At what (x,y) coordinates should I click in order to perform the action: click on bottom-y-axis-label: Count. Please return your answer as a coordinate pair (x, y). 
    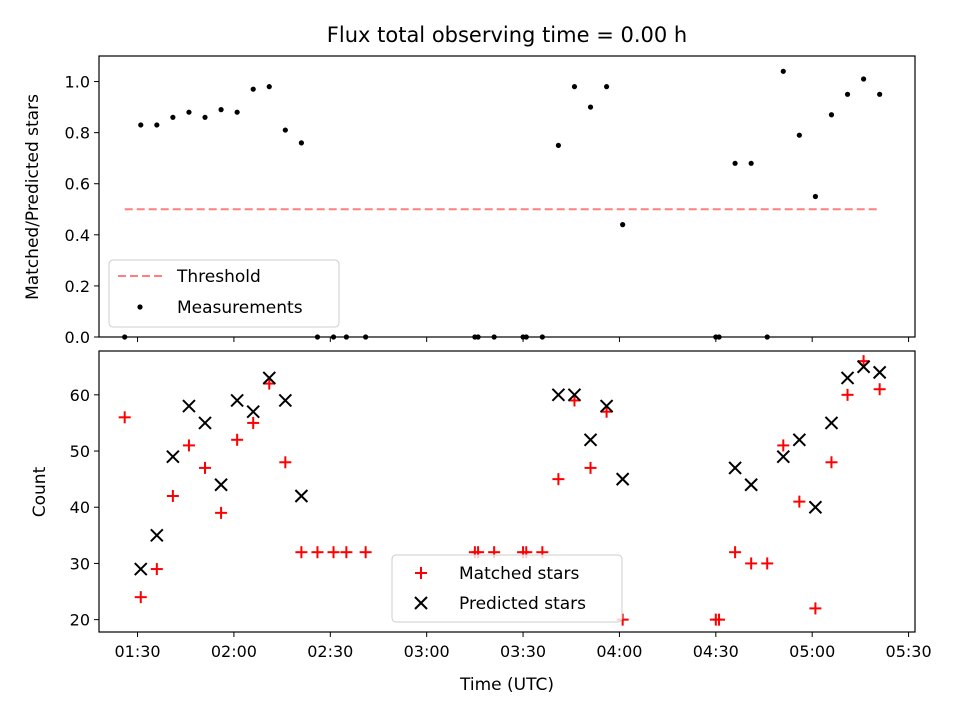
    Looking at the image, I should click on (40, 491).